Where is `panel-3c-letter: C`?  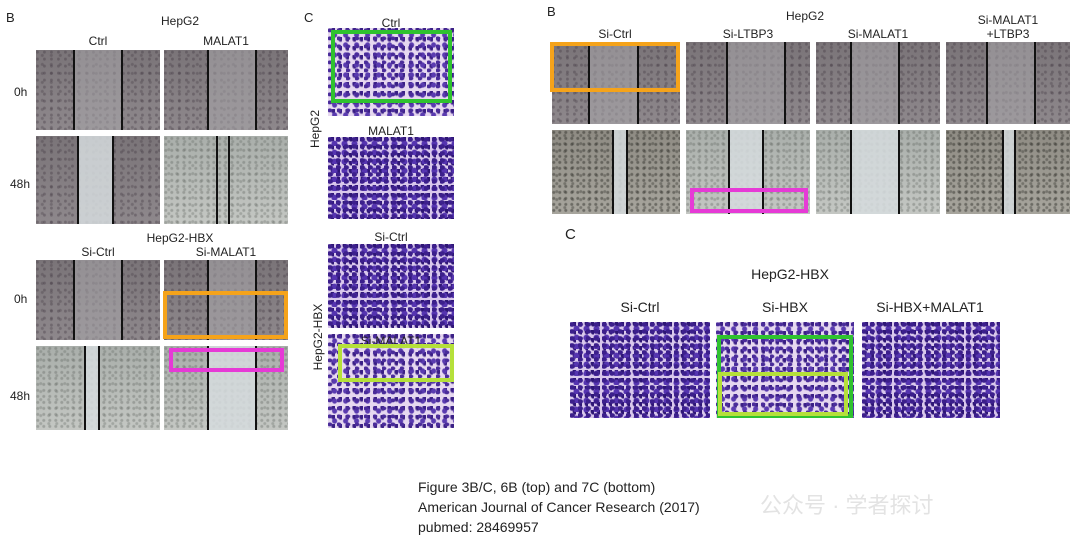
panel-3c-letter: C is located at coordinates (309, 17).